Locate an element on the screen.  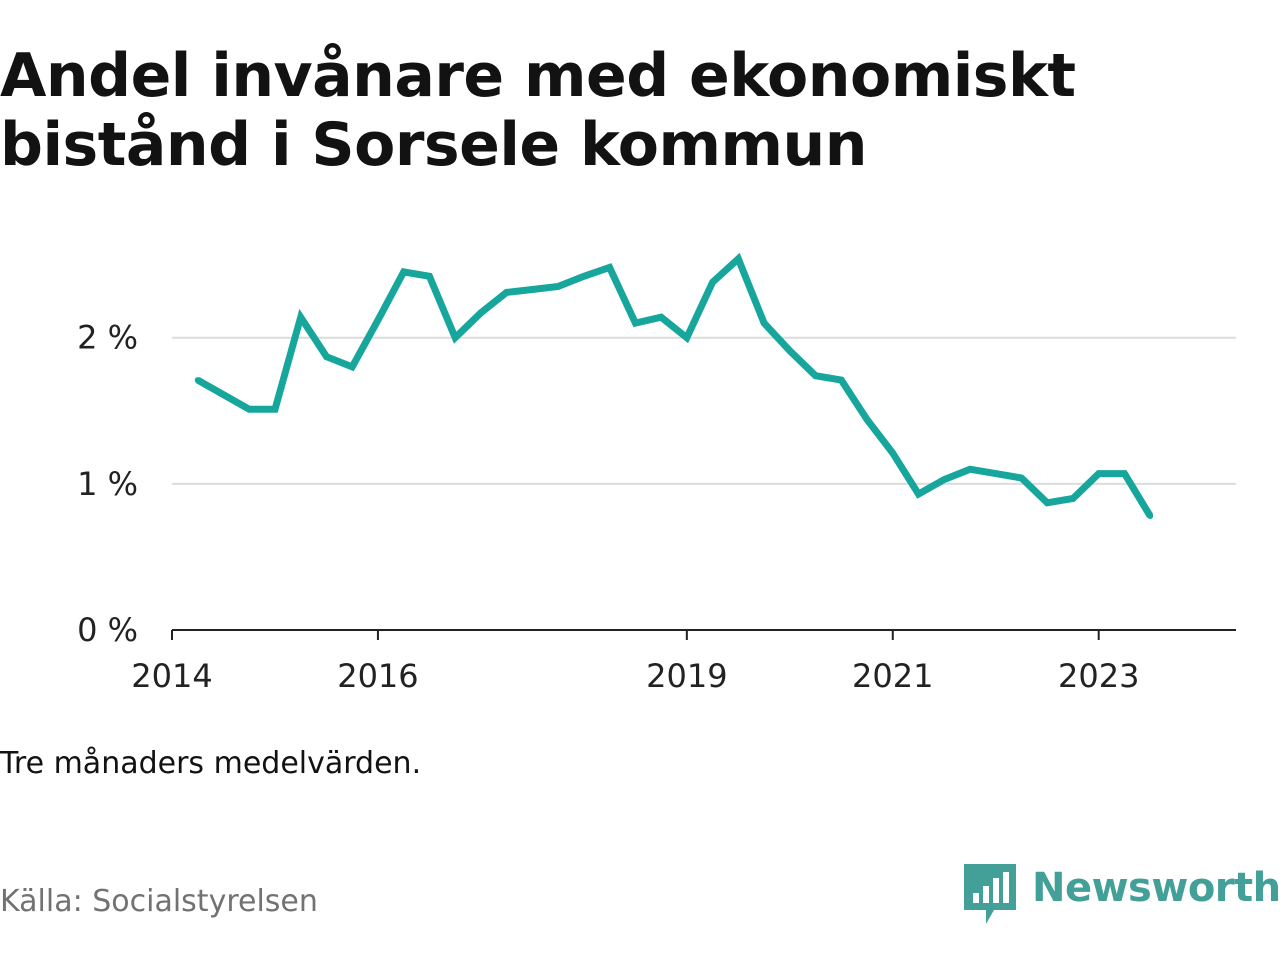
x-tick-label: 2021 is located at coordinates (892, 676).